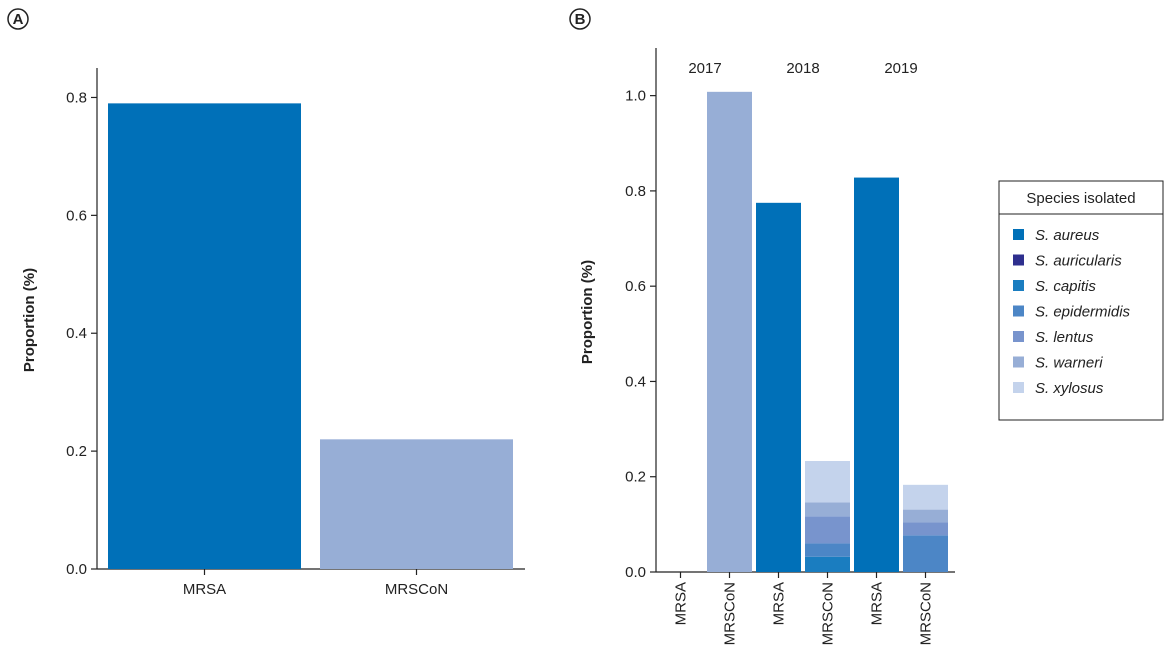 The image size is (1164, 662). What do you see at coordinates (416, 589) in the screenshot?
I see `panel-a-x-tick-label: MRSCoN` at bounding box center [416, 589].